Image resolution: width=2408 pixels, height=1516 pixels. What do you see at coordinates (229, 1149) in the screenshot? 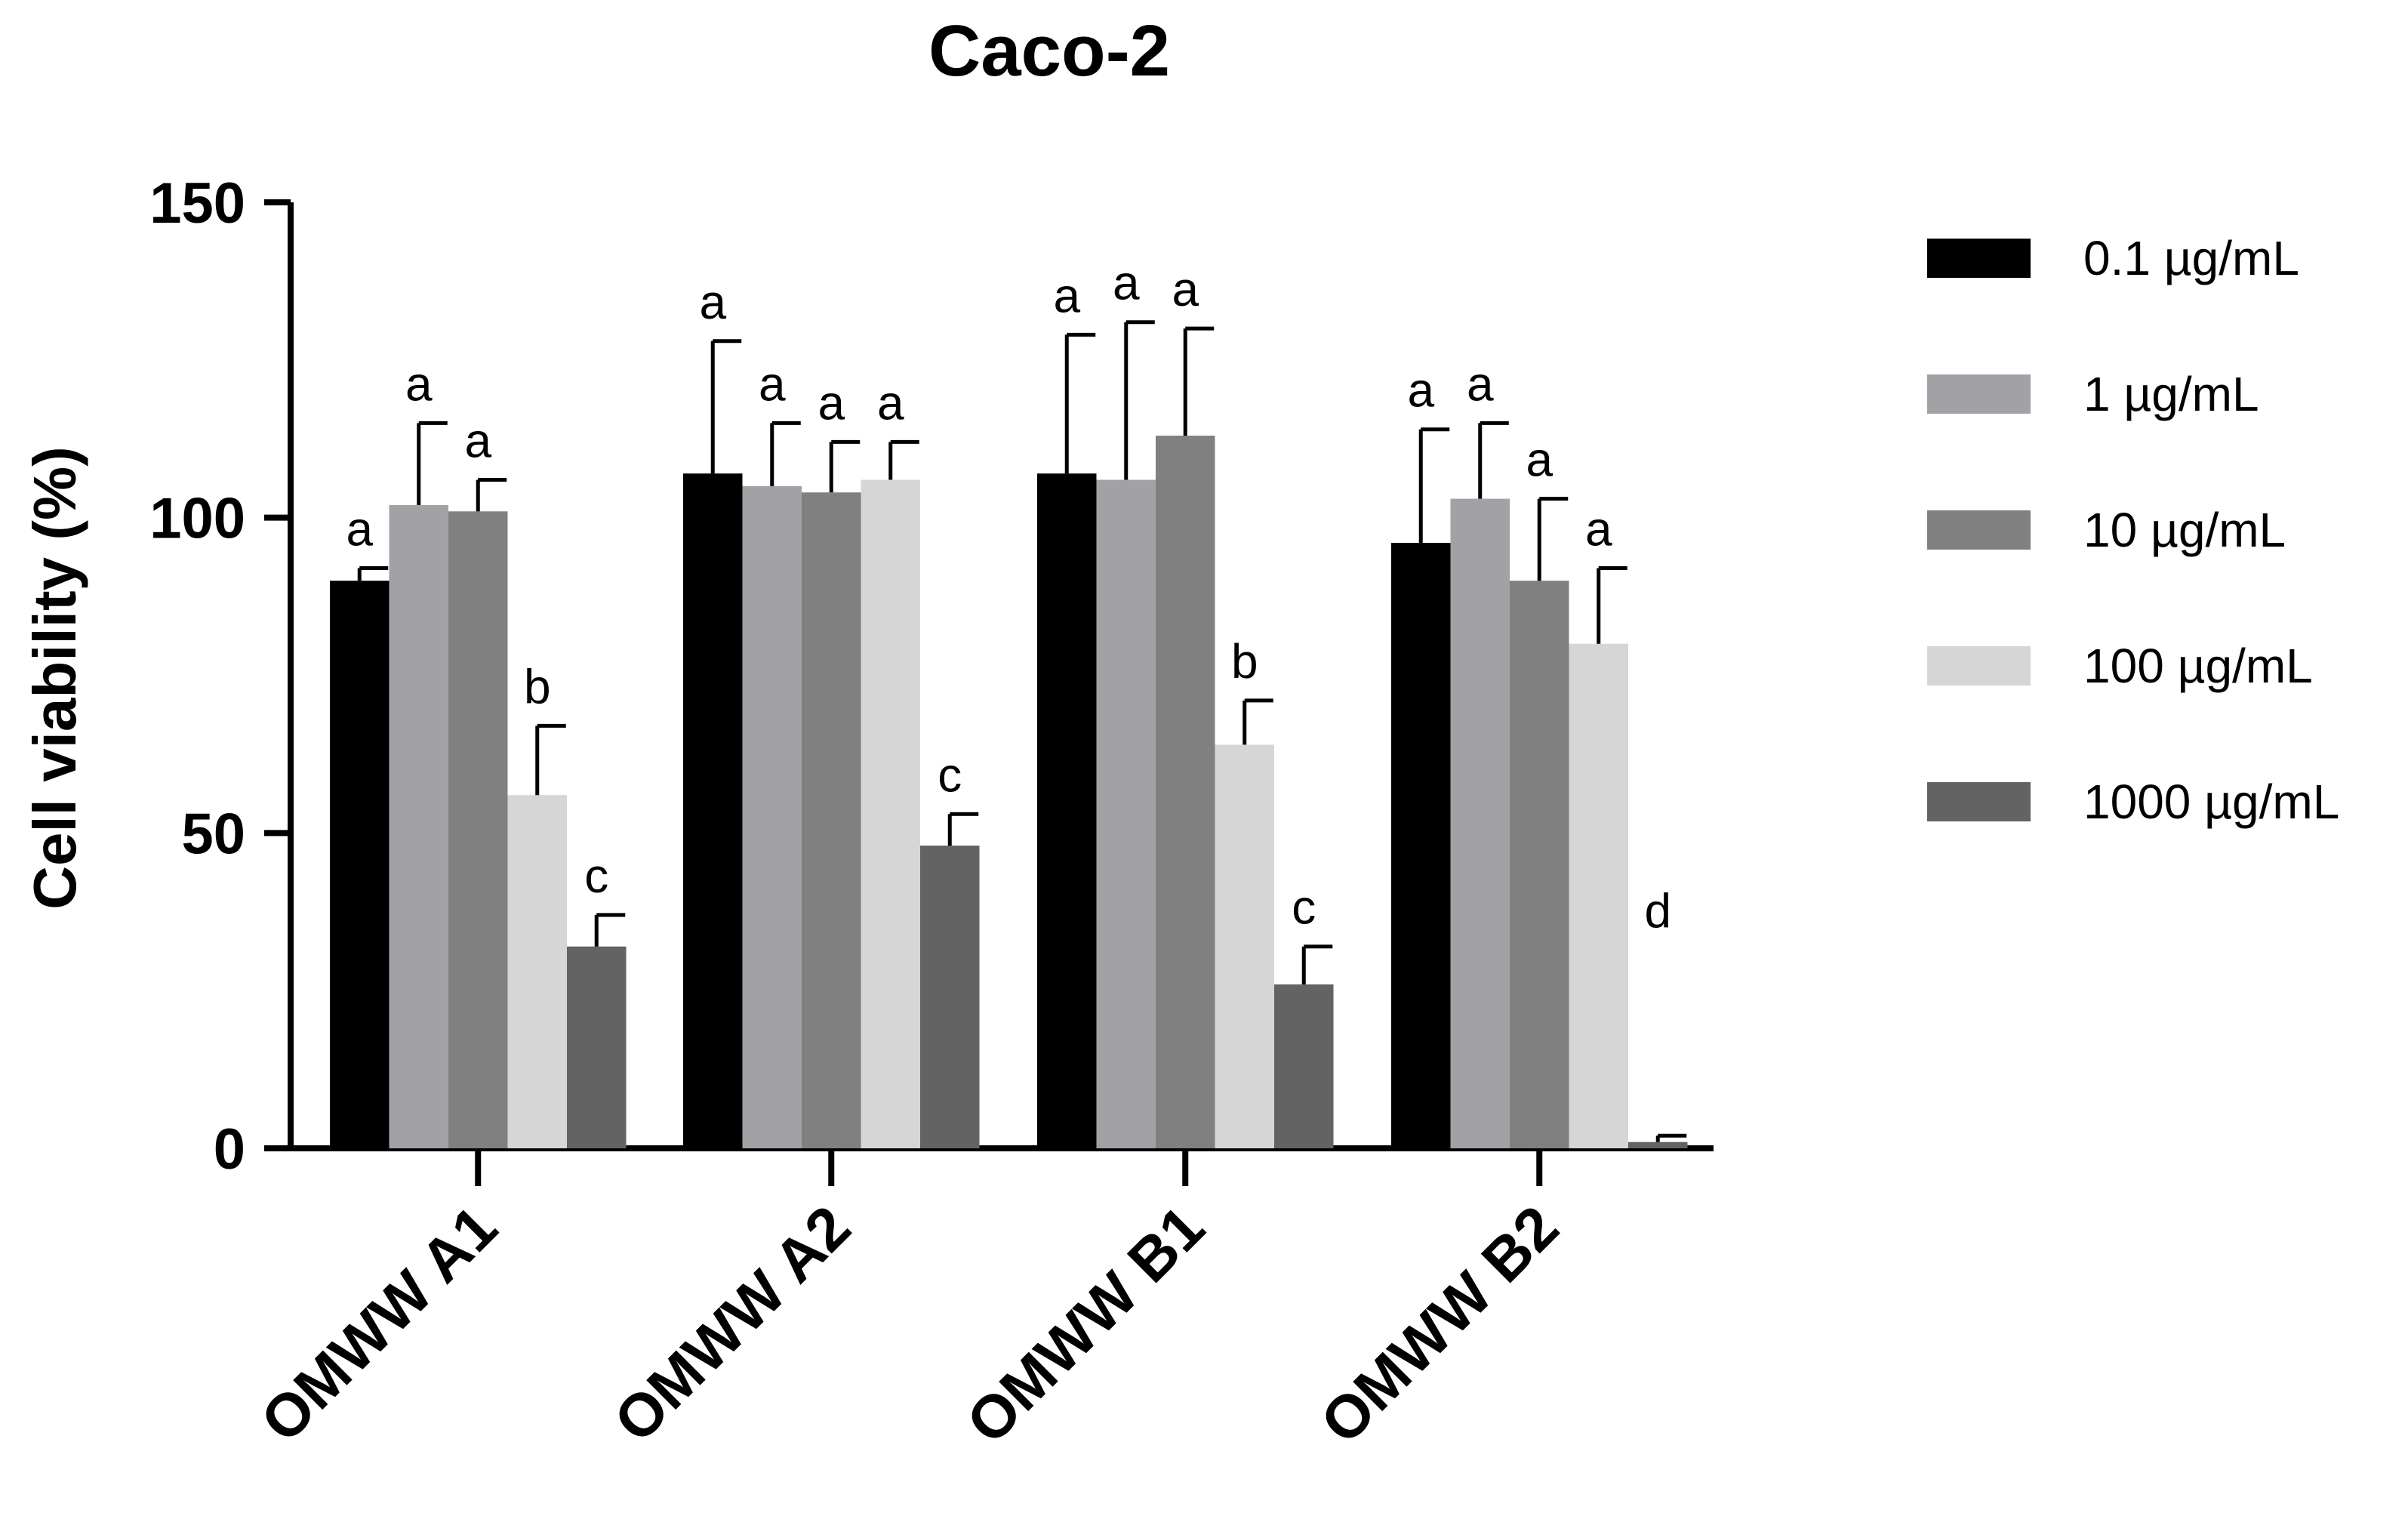
I see `y-tick-label: 0` at bounding box center [229, 1149].